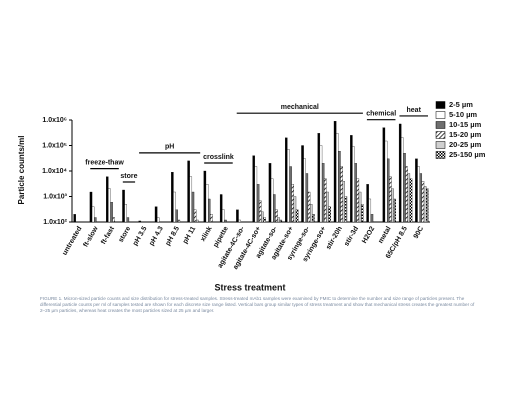 This screenshot has width=532, height=407. Describe the element at coordinates (465, 144) in the screenshot. I see `legend-label: 20-25 µm` at that location.